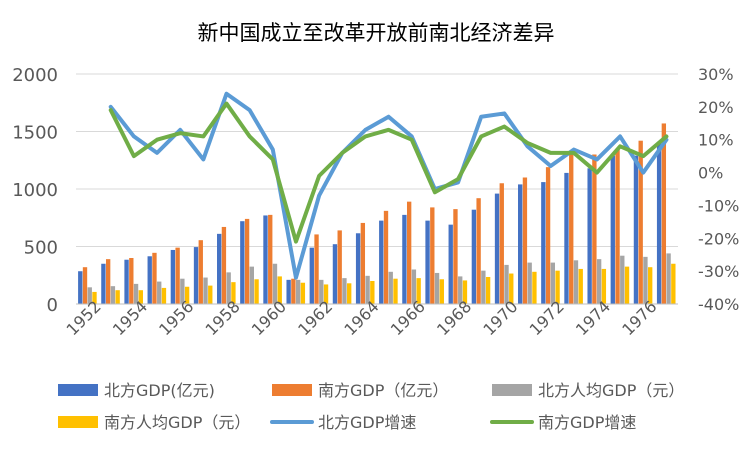 This screenshot has width=752, height=456. What do you see at coordinates (718, 238) in the screenshot?
I see `y-right-tick-label: -20%` at bounding box center [718, 238].